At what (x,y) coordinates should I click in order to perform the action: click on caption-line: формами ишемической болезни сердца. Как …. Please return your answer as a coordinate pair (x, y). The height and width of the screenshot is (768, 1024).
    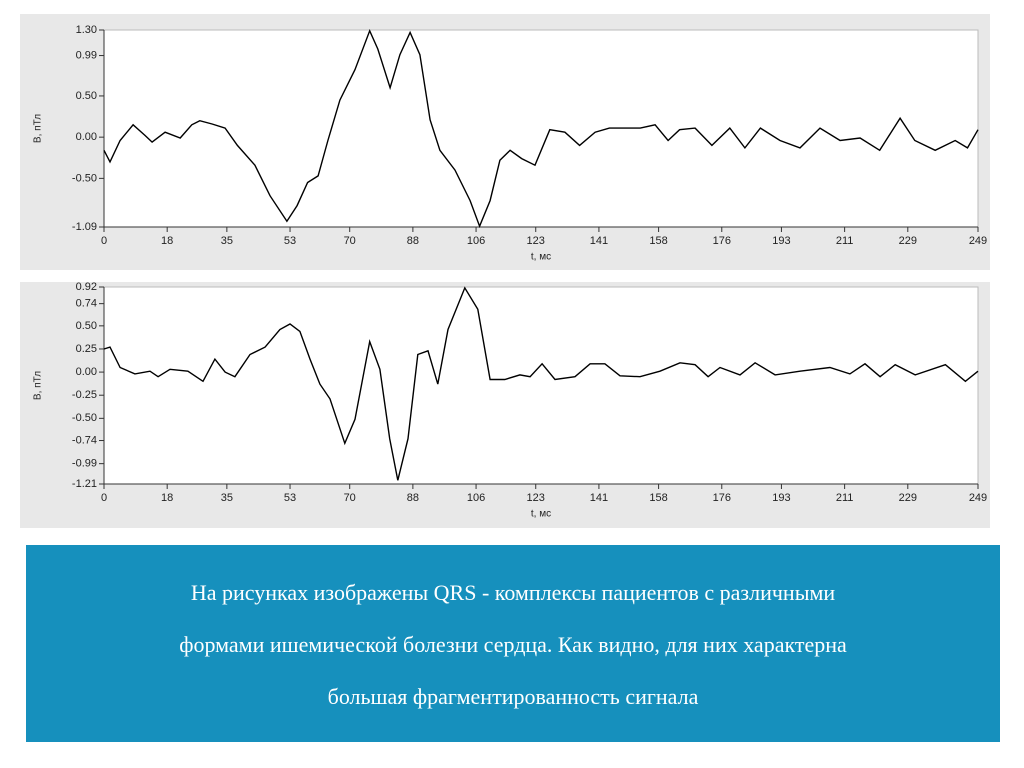
    Looking at the image, I should click on (513, 644).